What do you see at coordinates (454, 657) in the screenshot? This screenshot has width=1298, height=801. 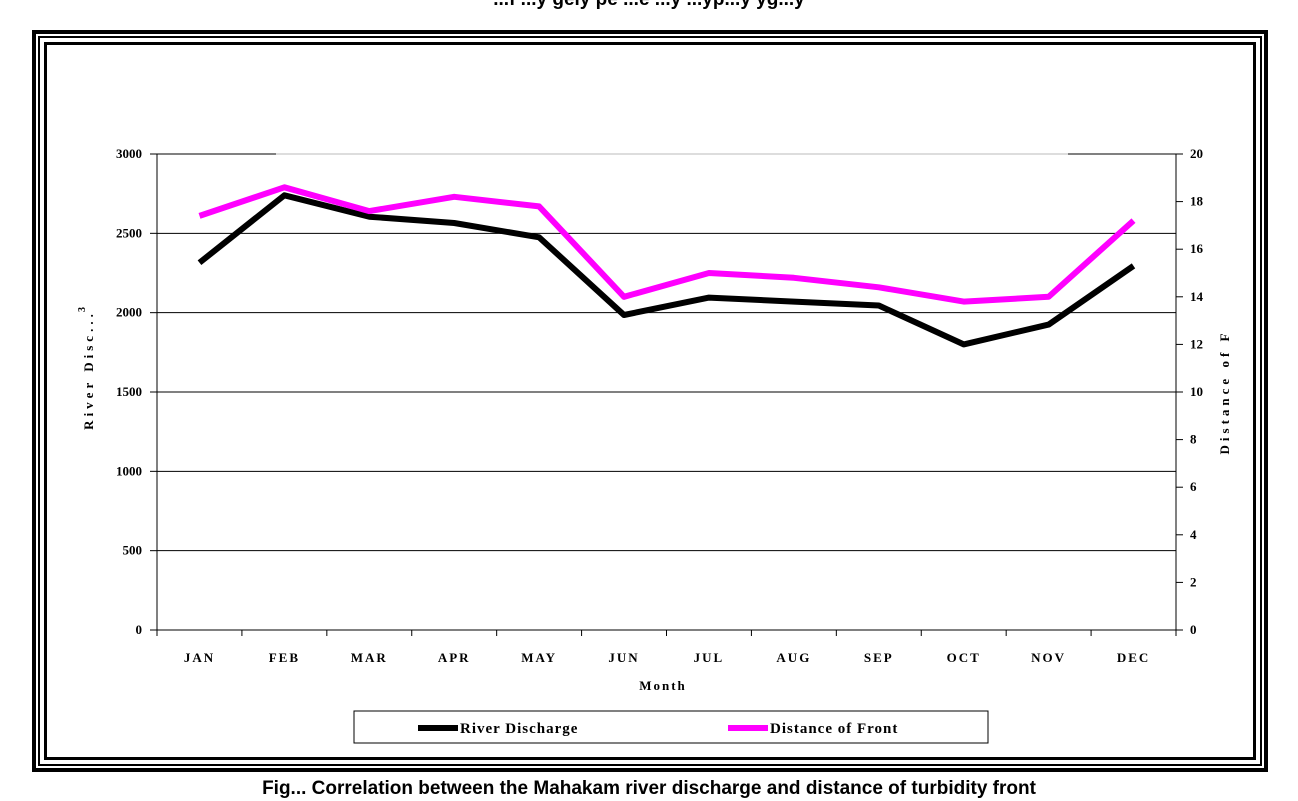 I see `x-tick-label-apr: APR` at bounding box center [454, 657].